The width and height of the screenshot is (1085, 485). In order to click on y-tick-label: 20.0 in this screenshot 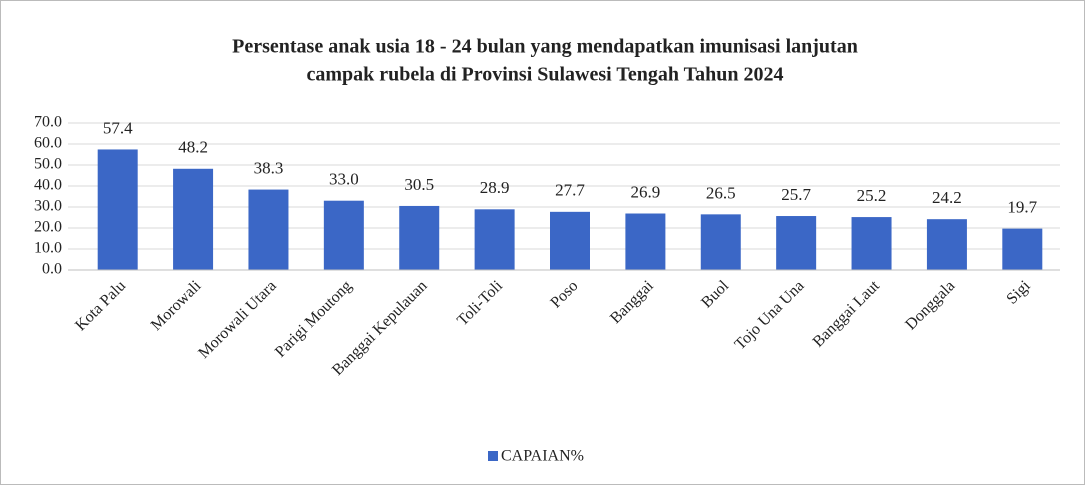, I will do `click(48, 227)`.